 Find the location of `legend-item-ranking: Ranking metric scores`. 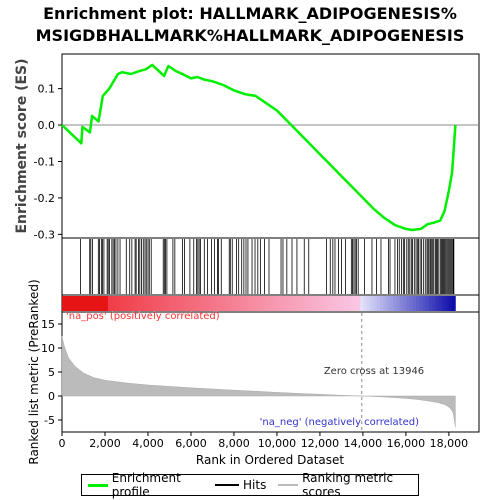

legend-item-ranking: Ranking metric scores is located at coordinates (345, 485).